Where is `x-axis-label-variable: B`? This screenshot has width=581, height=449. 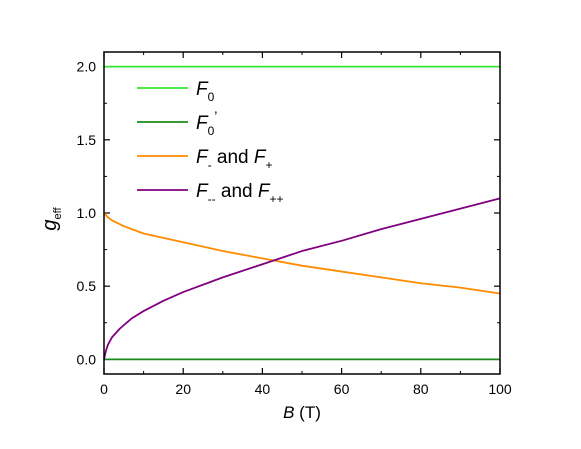 x-axis-label-variable: B is located at coordinates (288, 412).